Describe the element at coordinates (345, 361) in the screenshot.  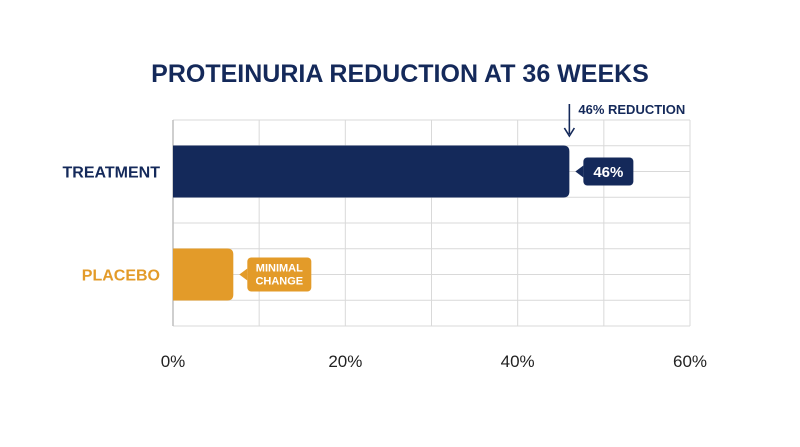
I see `x-tick-label: 20%` at that location.